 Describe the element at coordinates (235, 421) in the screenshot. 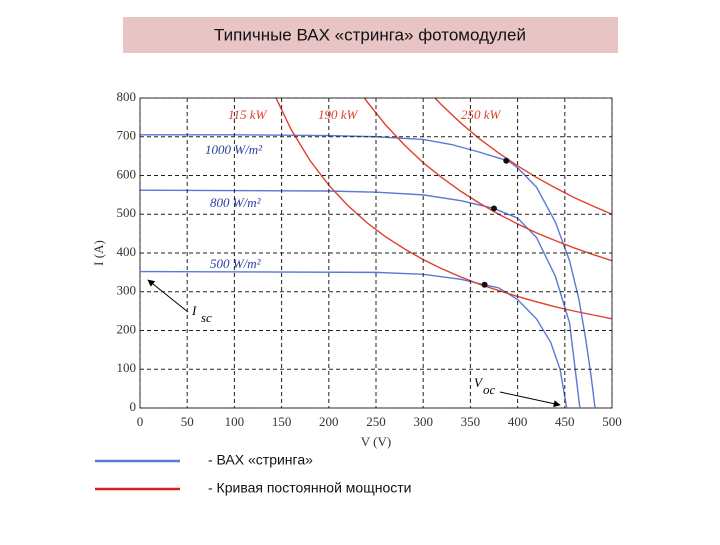

I see `x-tick-label: 100` at that location.